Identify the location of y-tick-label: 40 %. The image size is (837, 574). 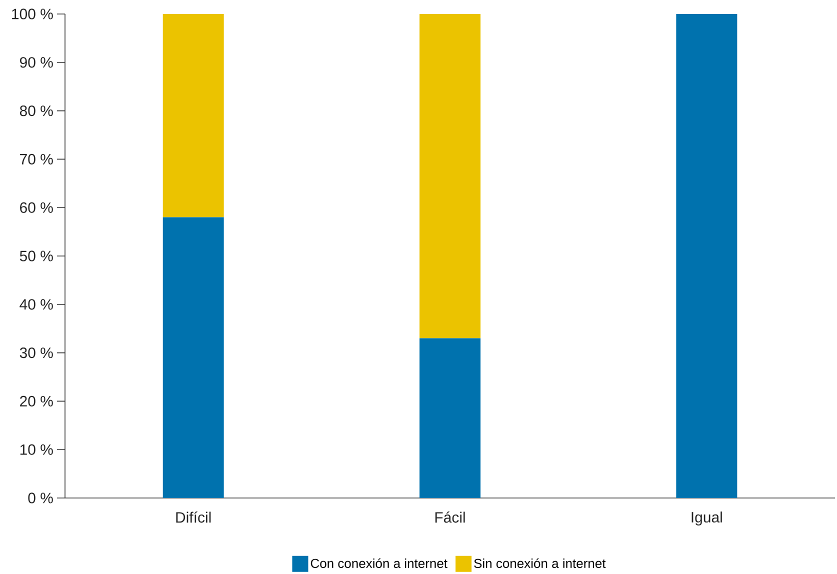
(36, 304).